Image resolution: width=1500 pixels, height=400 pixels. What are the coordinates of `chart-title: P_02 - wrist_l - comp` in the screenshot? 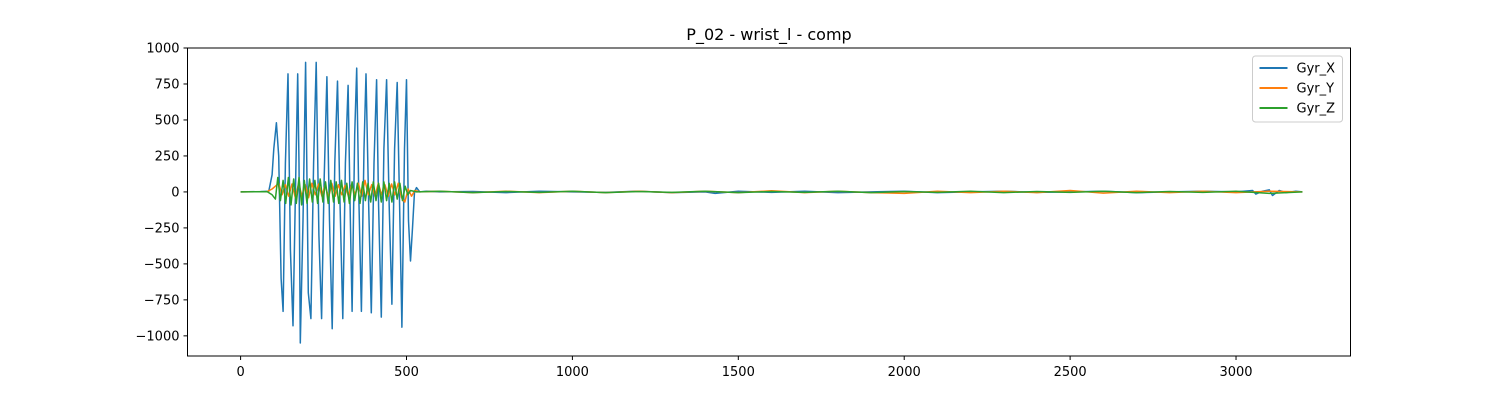 It's located at (768, 35).